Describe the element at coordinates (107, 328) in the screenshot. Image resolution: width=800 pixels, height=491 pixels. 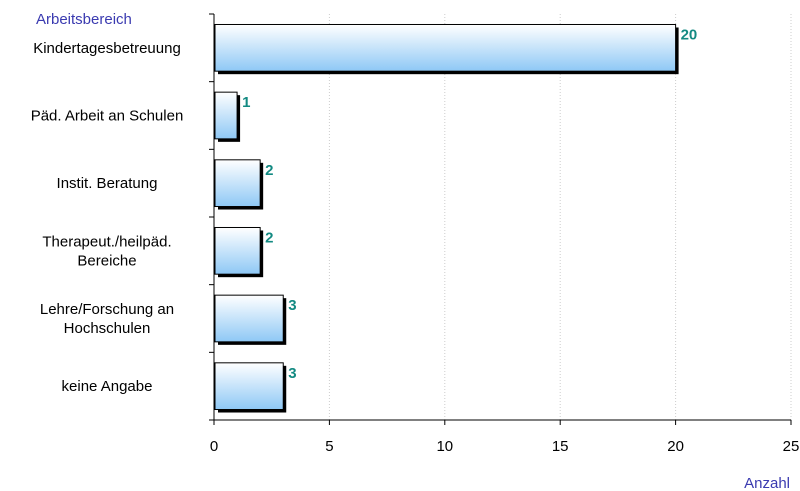
I see `category-label: Hochschulen` at that location.